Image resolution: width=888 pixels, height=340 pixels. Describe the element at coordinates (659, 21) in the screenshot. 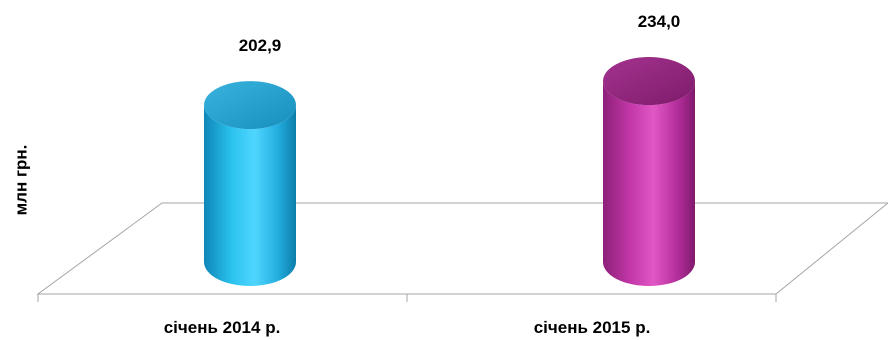

I see `data-label: 234,0` at that location.